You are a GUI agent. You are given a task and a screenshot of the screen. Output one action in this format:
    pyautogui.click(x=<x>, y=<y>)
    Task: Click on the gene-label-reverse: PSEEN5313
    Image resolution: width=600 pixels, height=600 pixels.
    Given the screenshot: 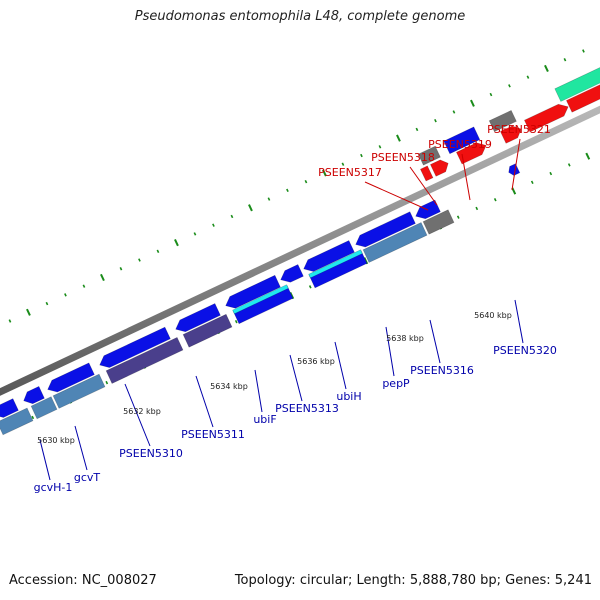 What is the action you would take?
    pyautogui.click(x=307, y=408)
    